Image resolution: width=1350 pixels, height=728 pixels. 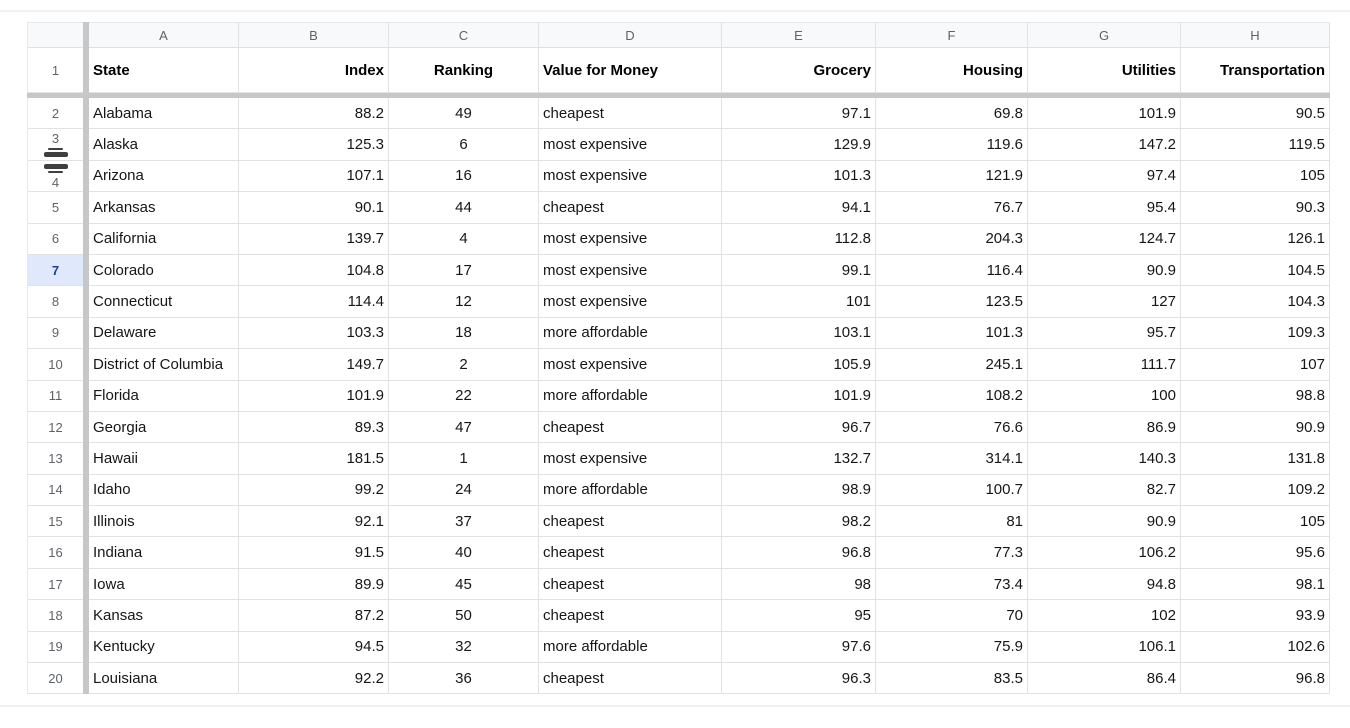 What do you see at coordinates (799, 459) in the screenshot?
I see `cell: 132.7` at bounding box center [799, 459].